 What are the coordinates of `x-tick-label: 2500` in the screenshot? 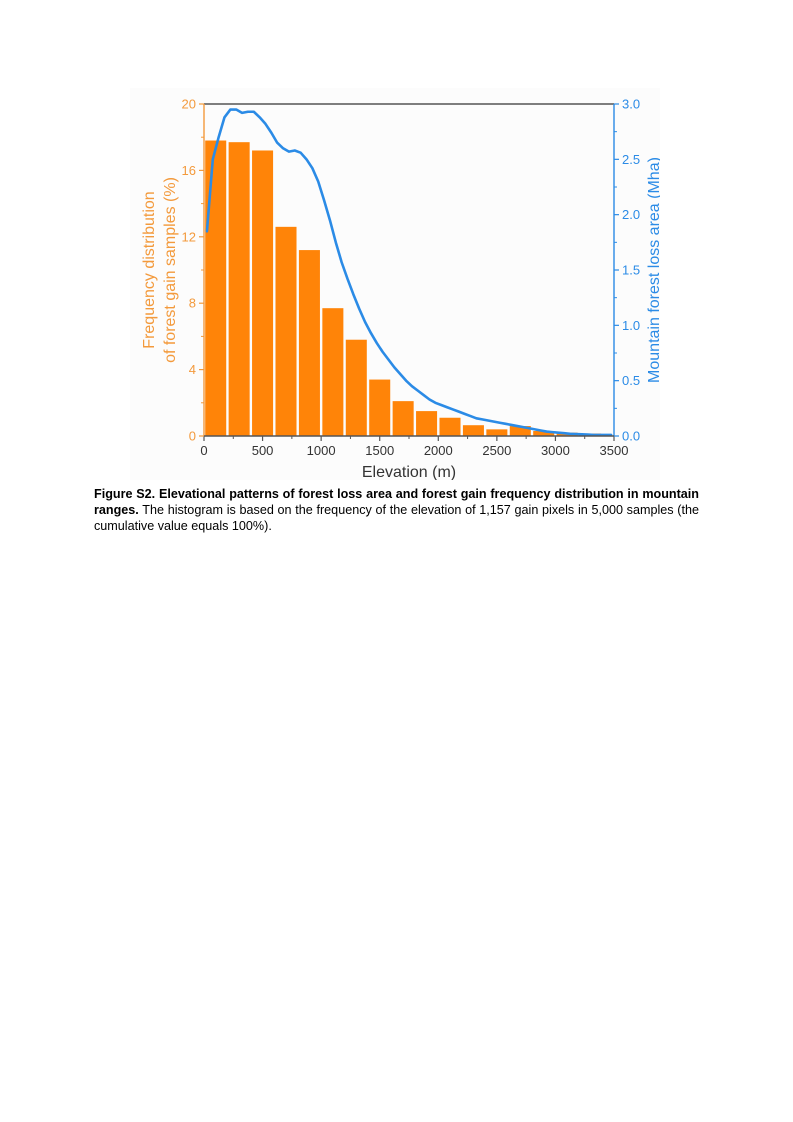 It's located at (496, 450).